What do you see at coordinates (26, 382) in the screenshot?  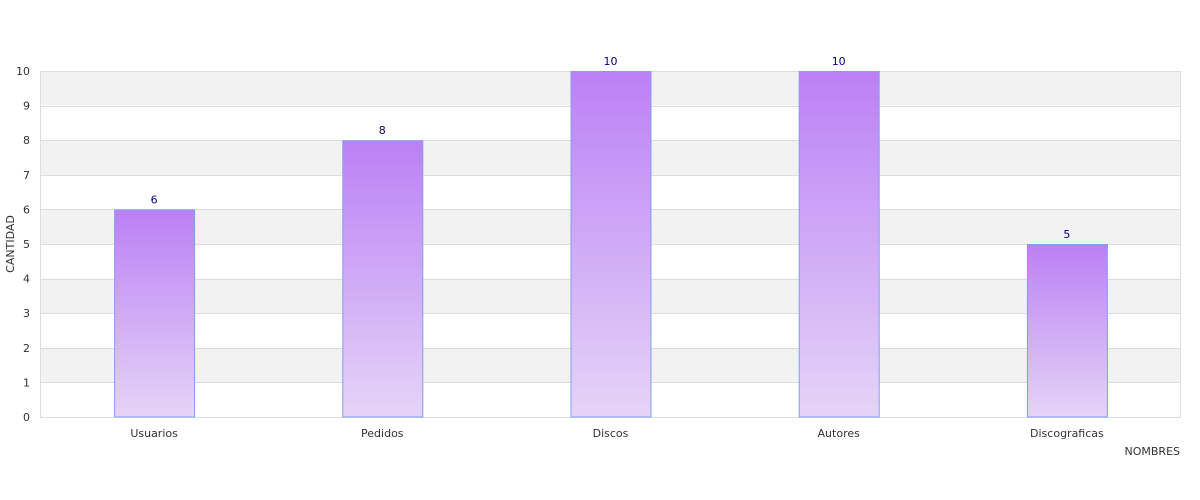 I see `y-tick-label: 1` at bounding box center [26, 382].